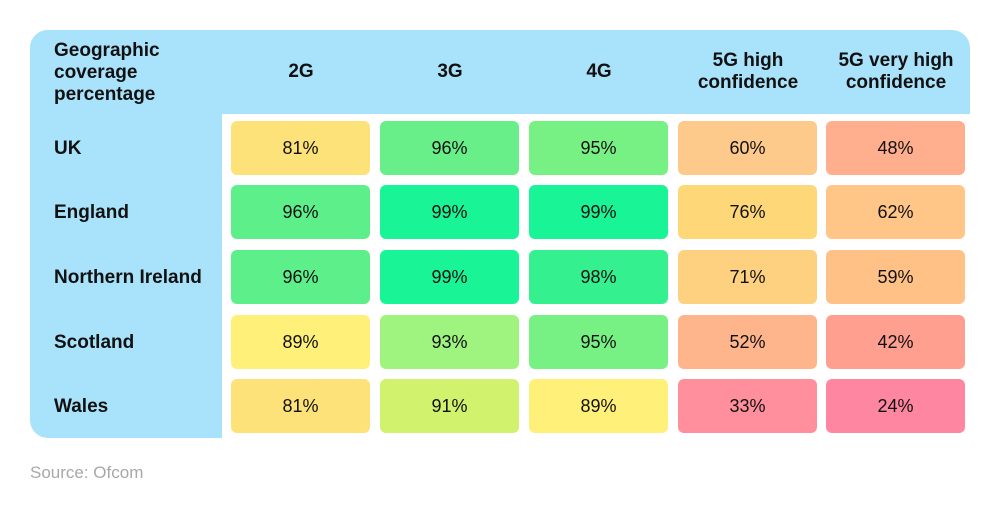  Describe the element at coordinates (895, 277) in the screenshot. I see `coverage-cell: 59%` at that location.